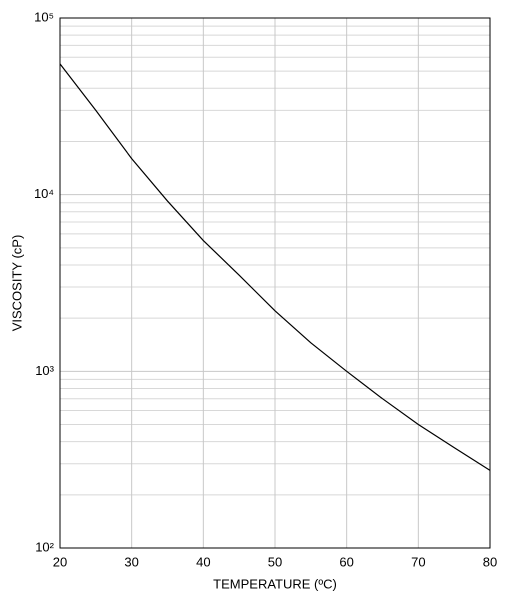  What do you see at coordinates (131, 561) in the screenshot?
I see `x-tick-label: 30` at bounding box center [131, 561].